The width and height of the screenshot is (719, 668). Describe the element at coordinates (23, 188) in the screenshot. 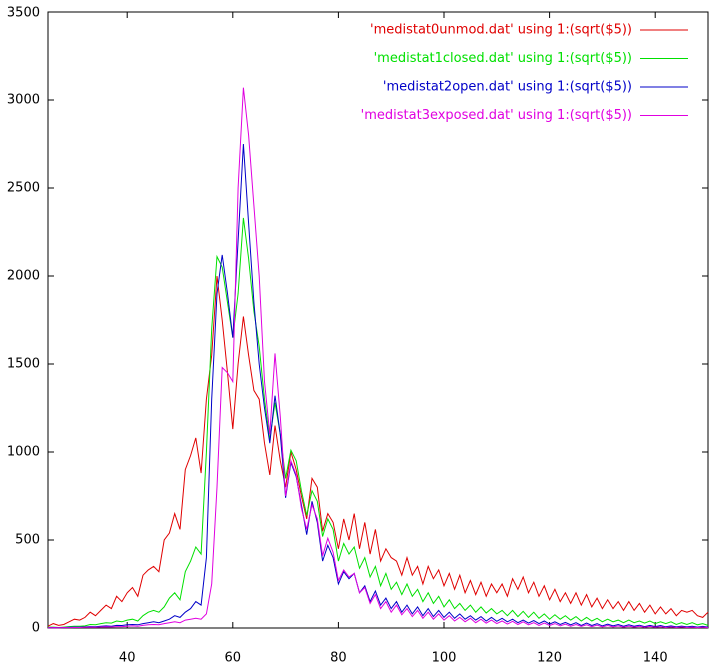

I see `y-tick-label: 2500` at that location.